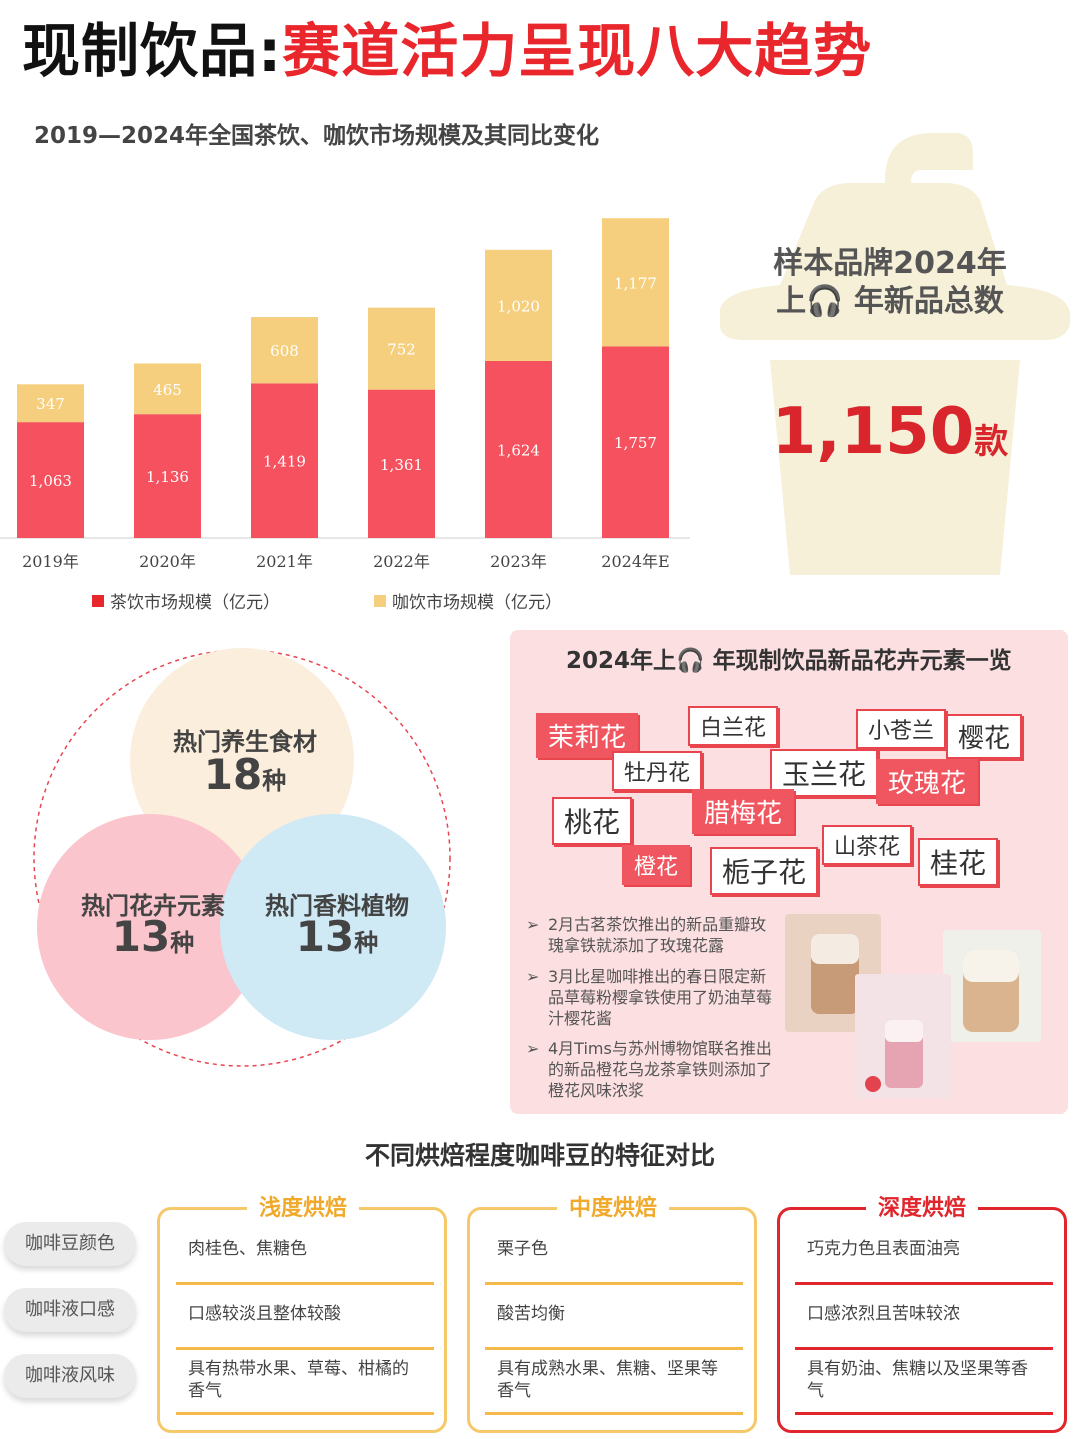  I want to click on flower-tag: 山茶花, so click(867, 845).